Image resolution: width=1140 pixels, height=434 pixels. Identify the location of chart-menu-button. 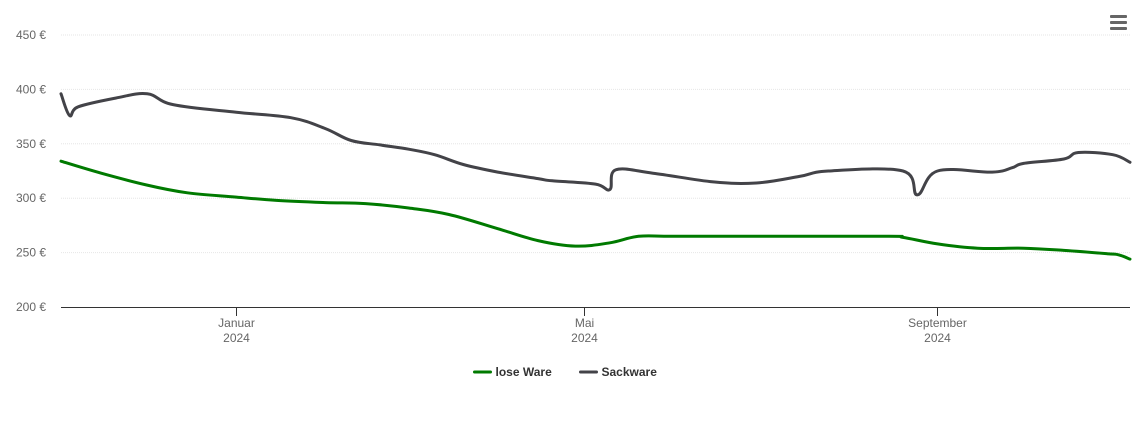
(1118, 23).